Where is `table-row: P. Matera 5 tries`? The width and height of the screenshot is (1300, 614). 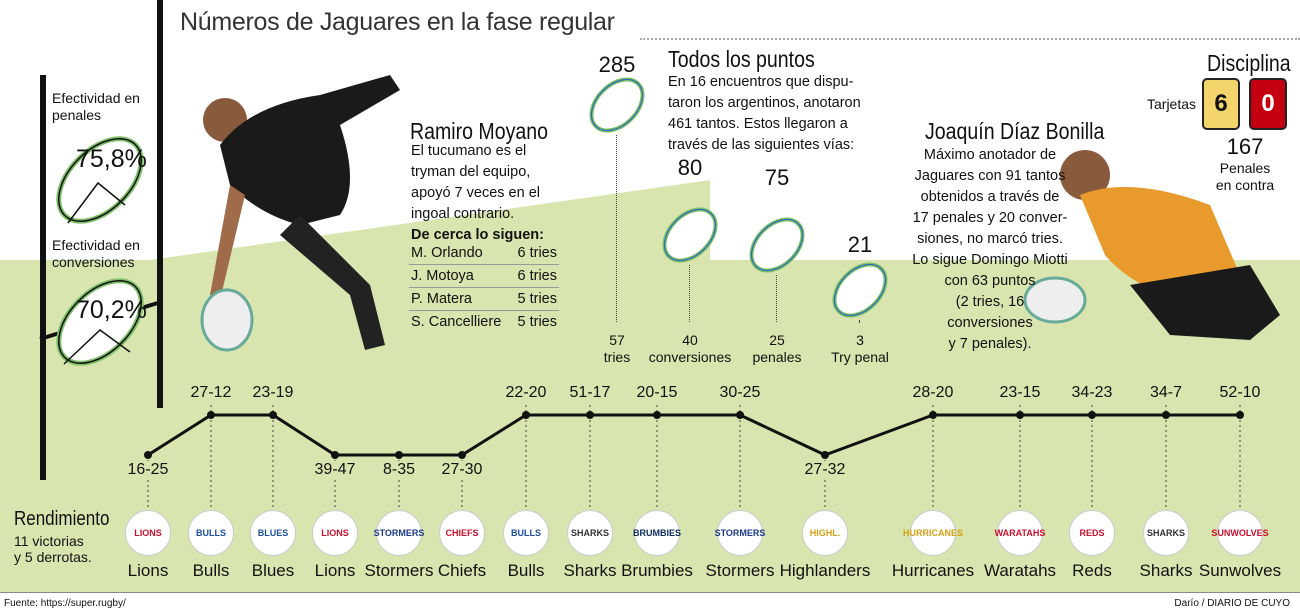 table-row: P. Matera 5 tries is located at coordinates (484, 299).